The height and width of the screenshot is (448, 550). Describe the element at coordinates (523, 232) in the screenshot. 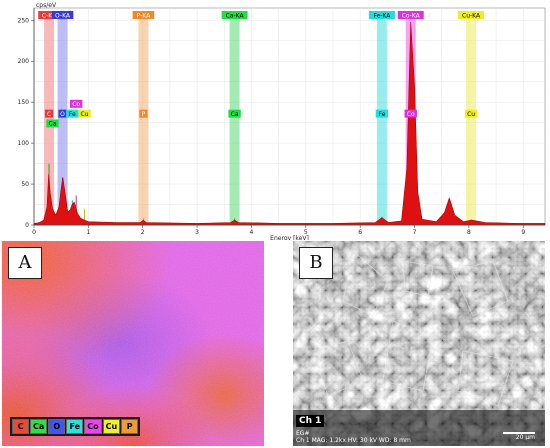

I see `x-tick-label: 9` at that location.